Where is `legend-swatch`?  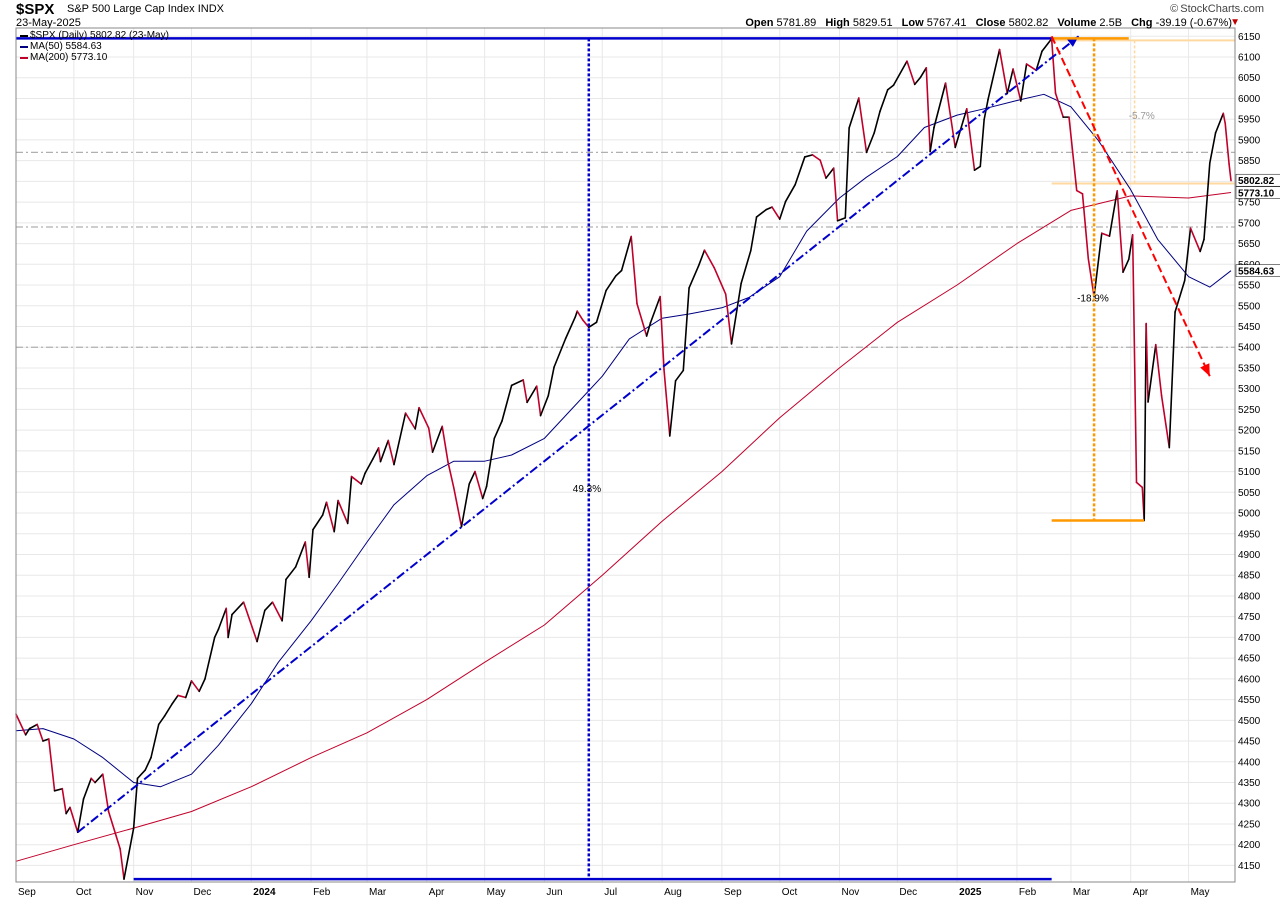
legend-swatch is located at coordinates (24, 57).